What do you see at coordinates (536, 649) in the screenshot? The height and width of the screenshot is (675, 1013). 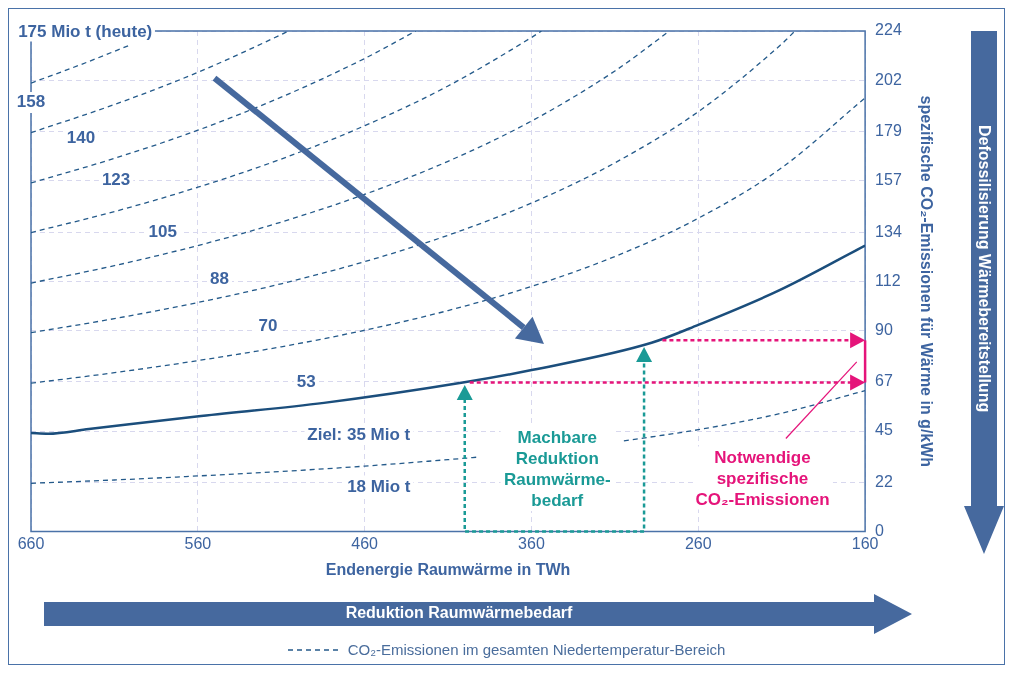 I see `legend-label: CO₂-Emissionen im gesamten Niedertemperatur-Bereich` at bounding box center [536, 649].